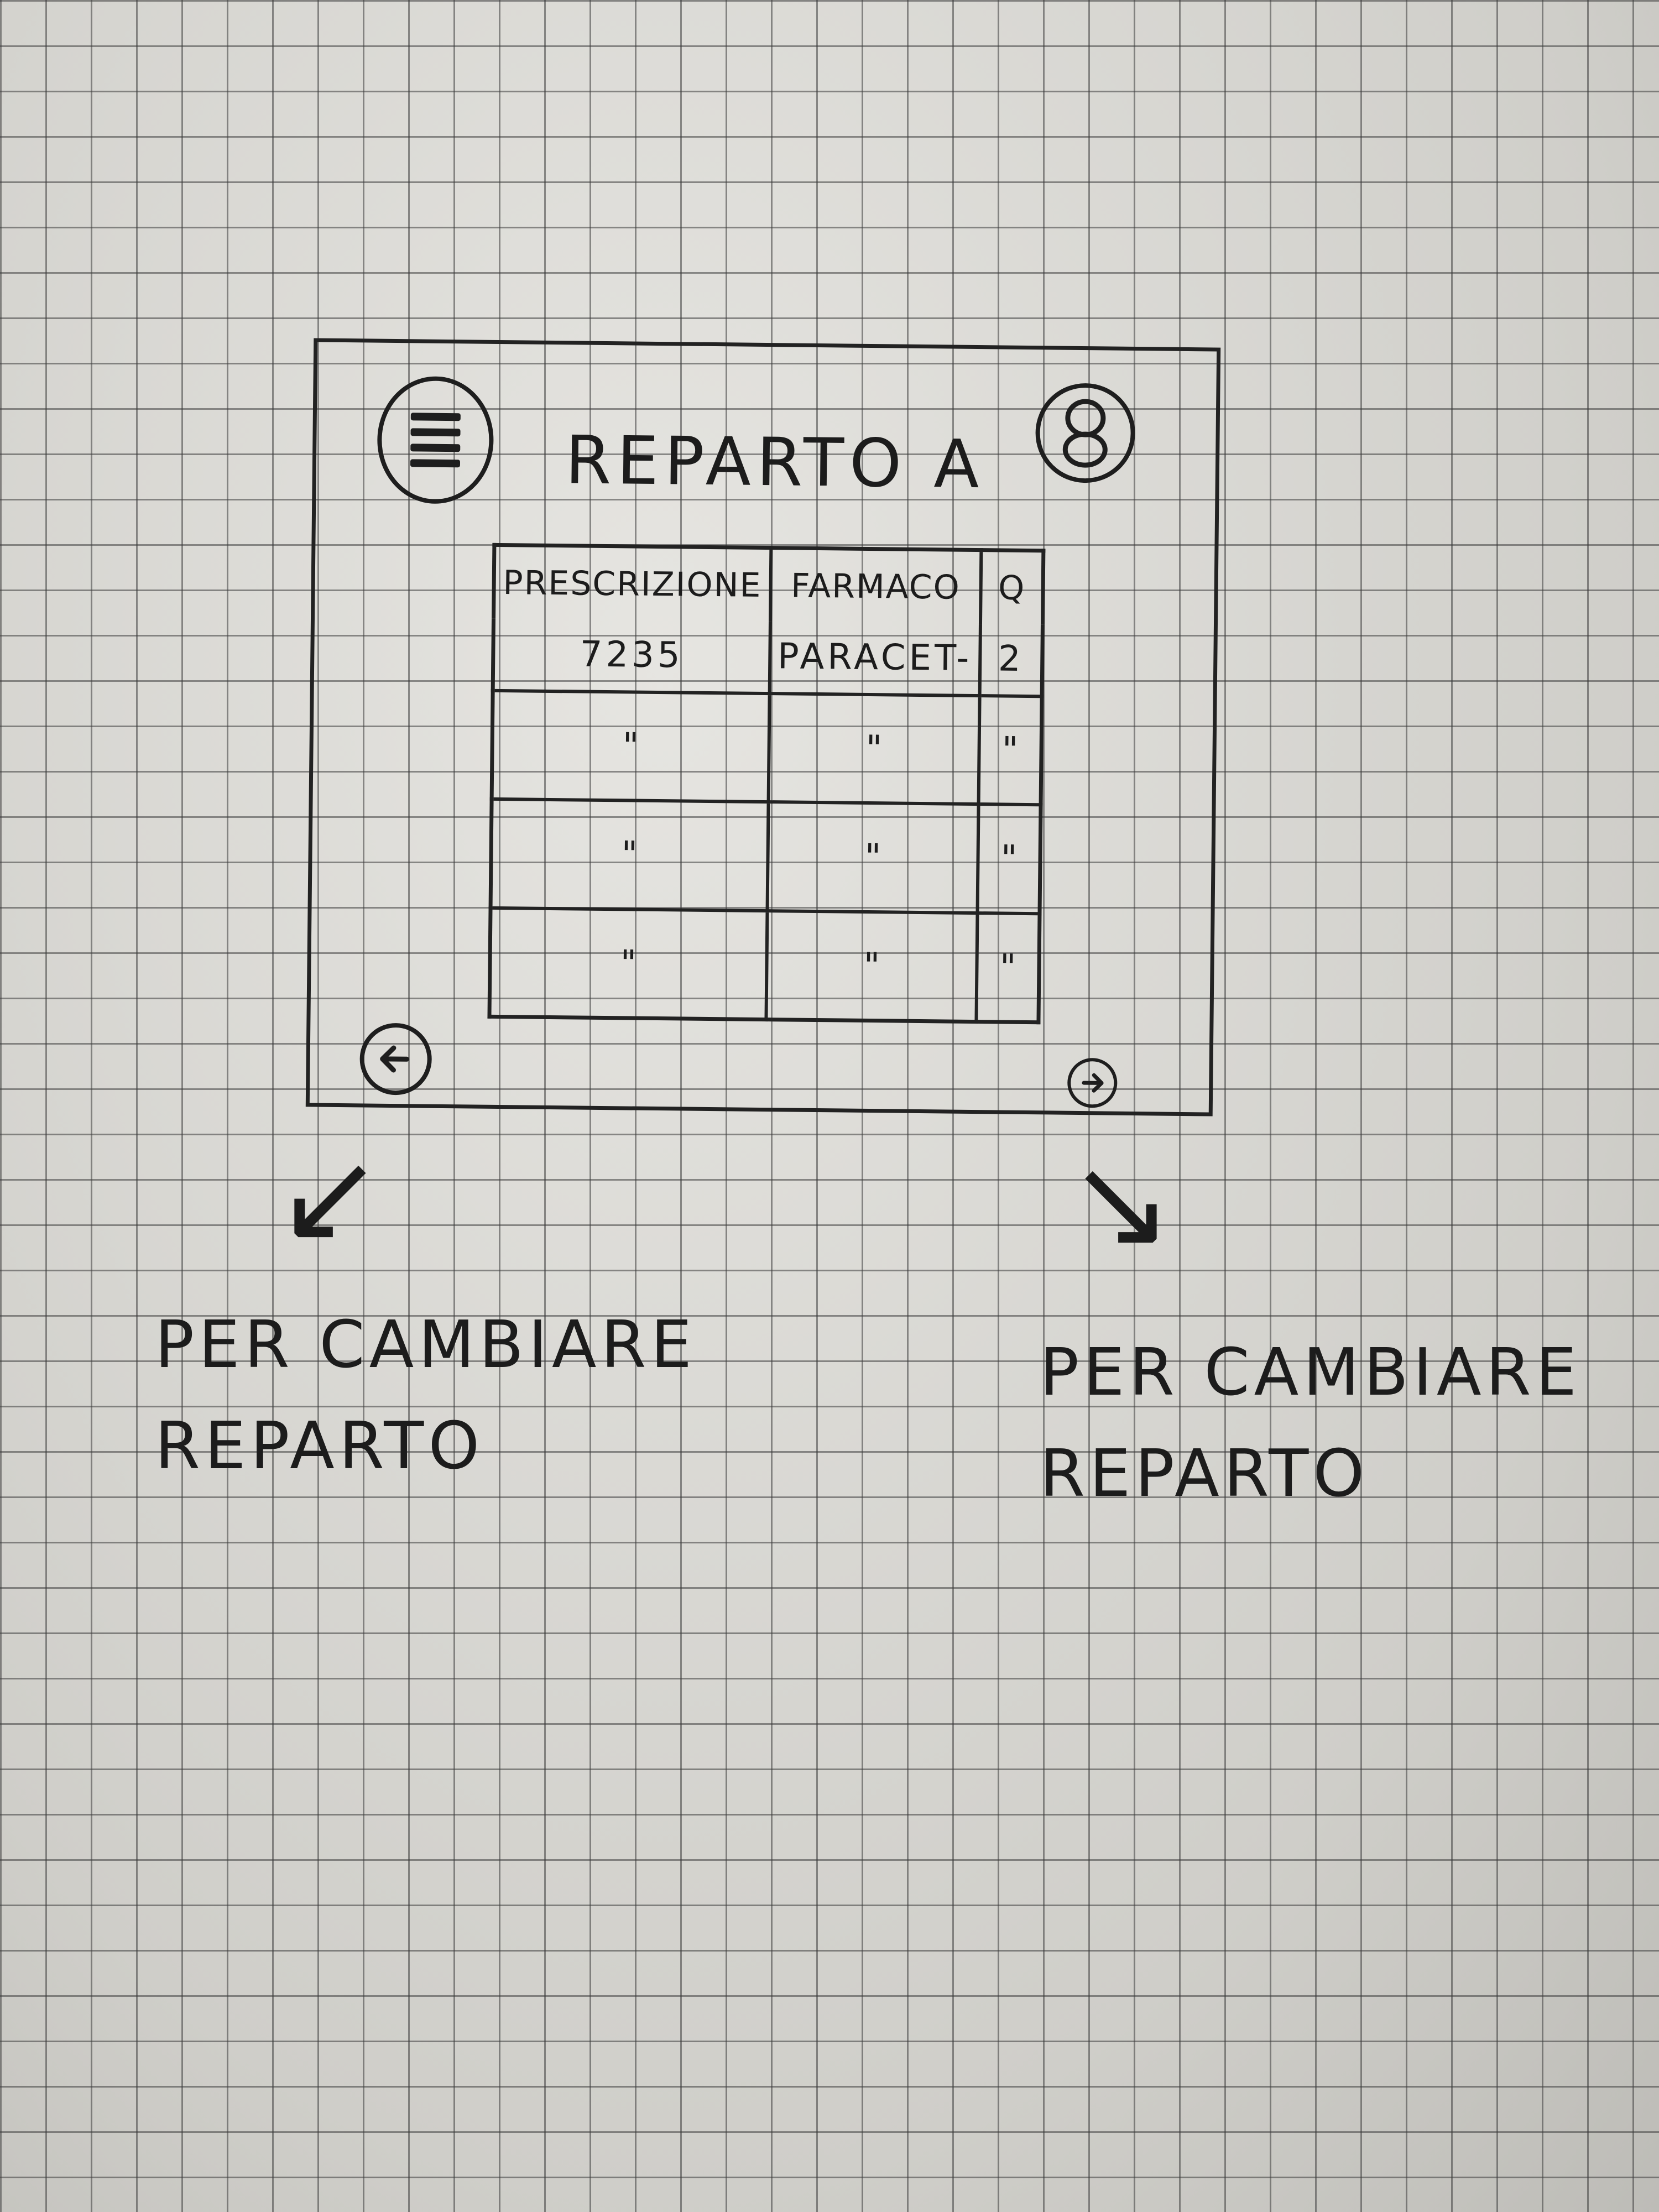 This screenshot has height=2212, width=1659. Describe the element at coordinates (875, 659) in the screenshot. I see `drug-cell: PARACET-` at that location.